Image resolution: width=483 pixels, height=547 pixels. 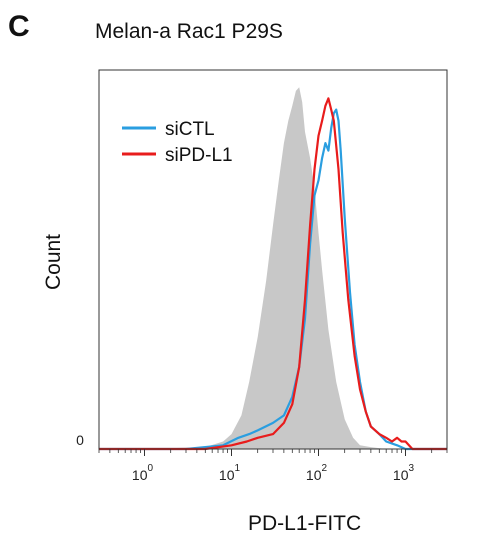 What do you see at coordinates (404, 473) in the screenshot?
I see `x-tick-label: 10³` at bounding box center [404, 473].